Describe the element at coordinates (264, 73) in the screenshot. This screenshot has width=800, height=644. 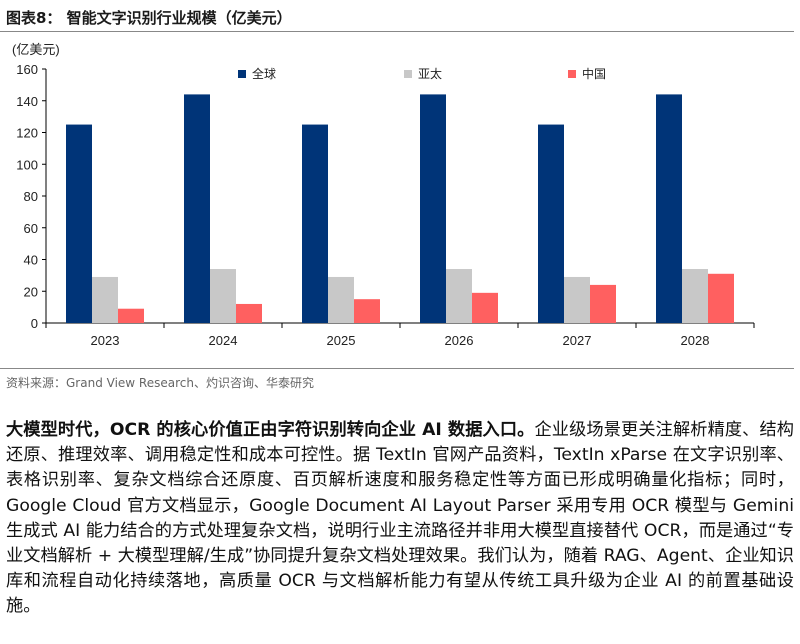
I see `legend-label: 全球` at that location.